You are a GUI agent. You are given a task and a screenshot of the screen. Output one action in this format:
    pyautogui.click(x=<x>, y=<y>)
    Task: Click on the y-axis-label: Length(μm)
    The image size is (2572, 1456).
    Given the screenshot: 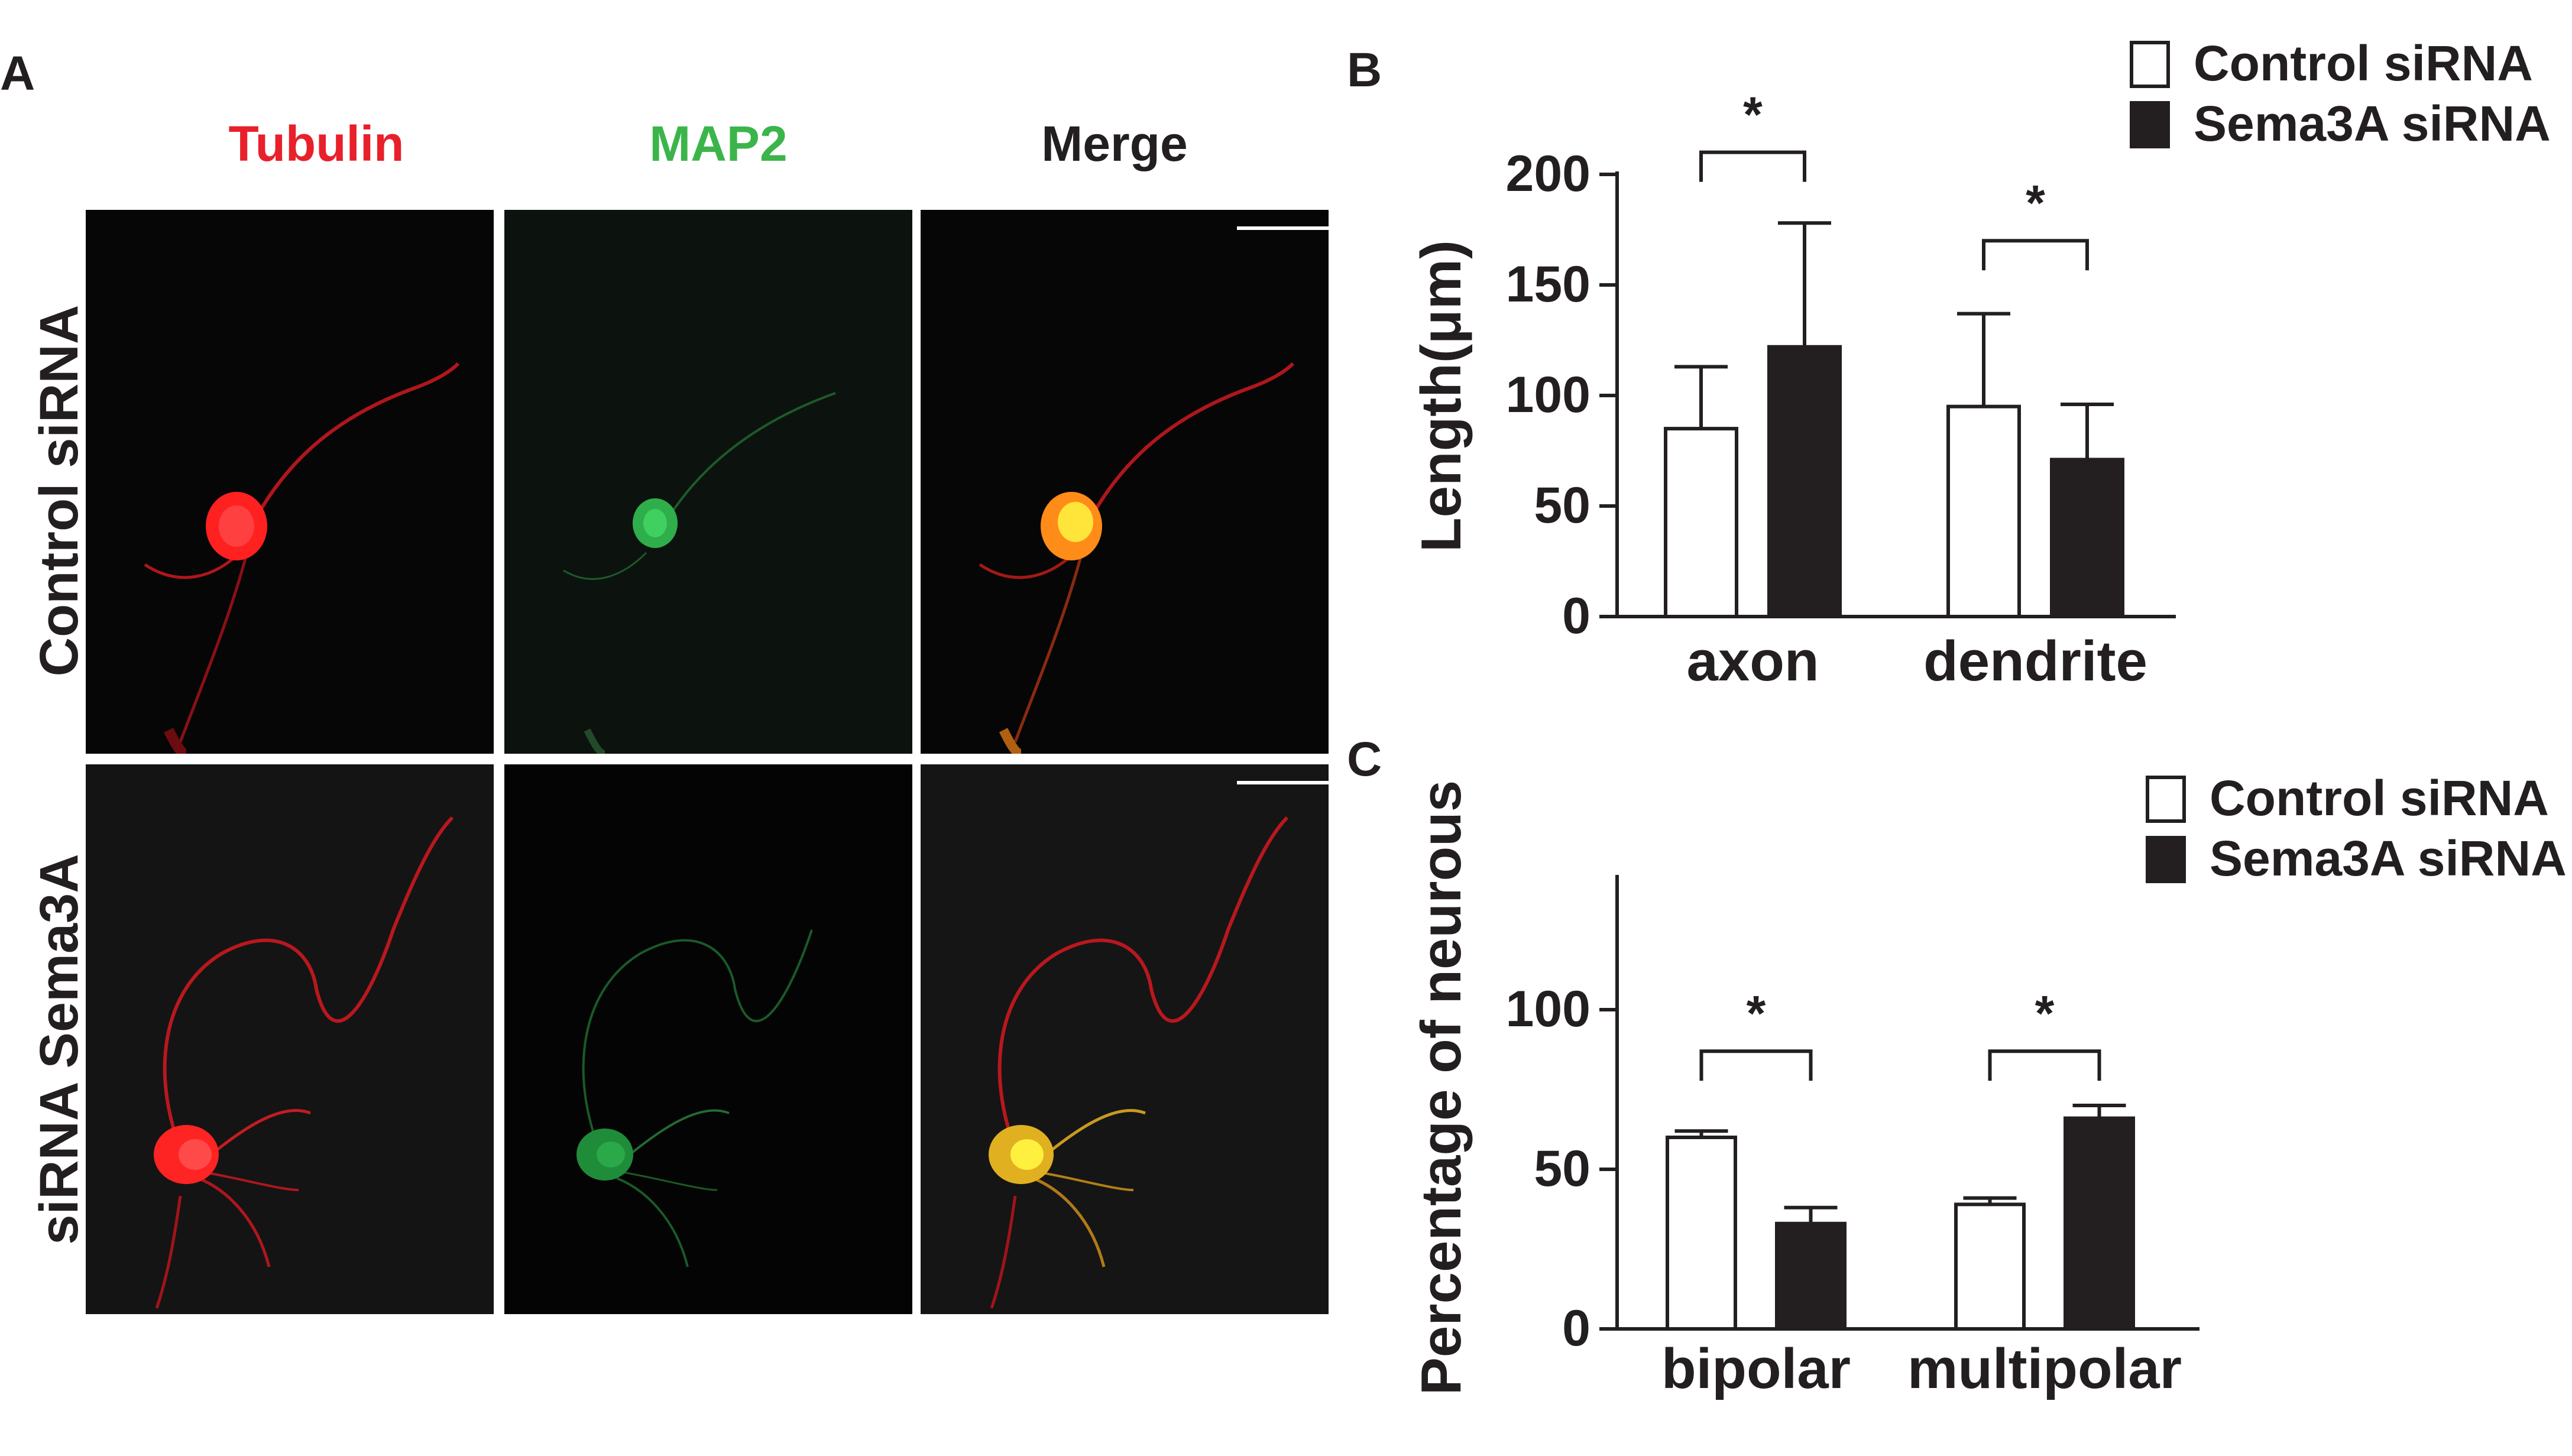 What is the action you would take?
    pyautogui.click(x=1441, y=396)
    